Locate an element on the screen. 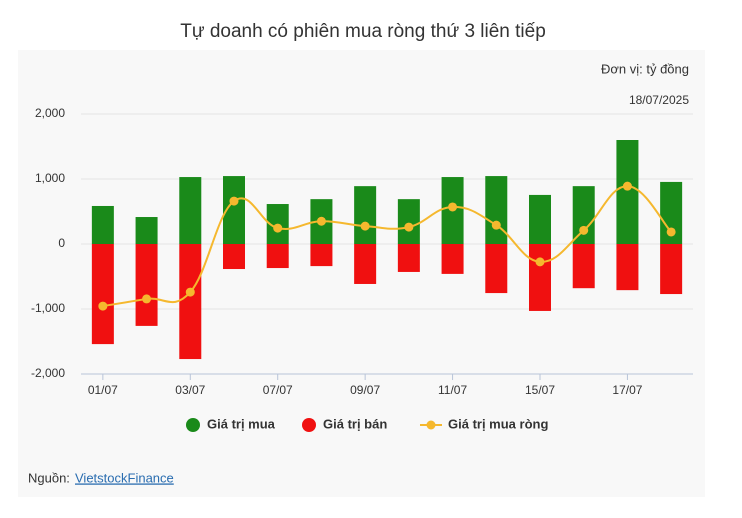 This screenshot has height=518, width=742. x-tick-label: 03/07 is located at coordinates (190, 390).